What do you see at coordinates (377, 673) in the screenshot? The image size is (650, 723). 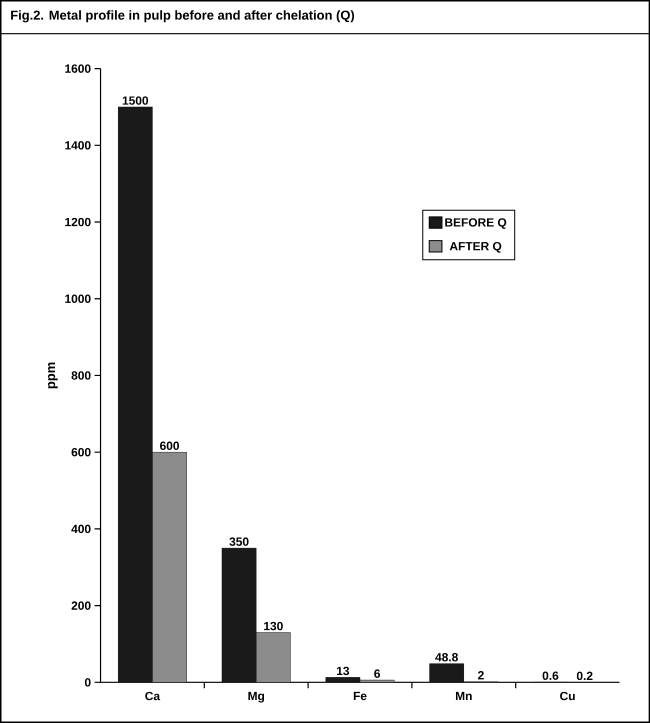 I see `data-label: 6` at bounding box center [377, 673].